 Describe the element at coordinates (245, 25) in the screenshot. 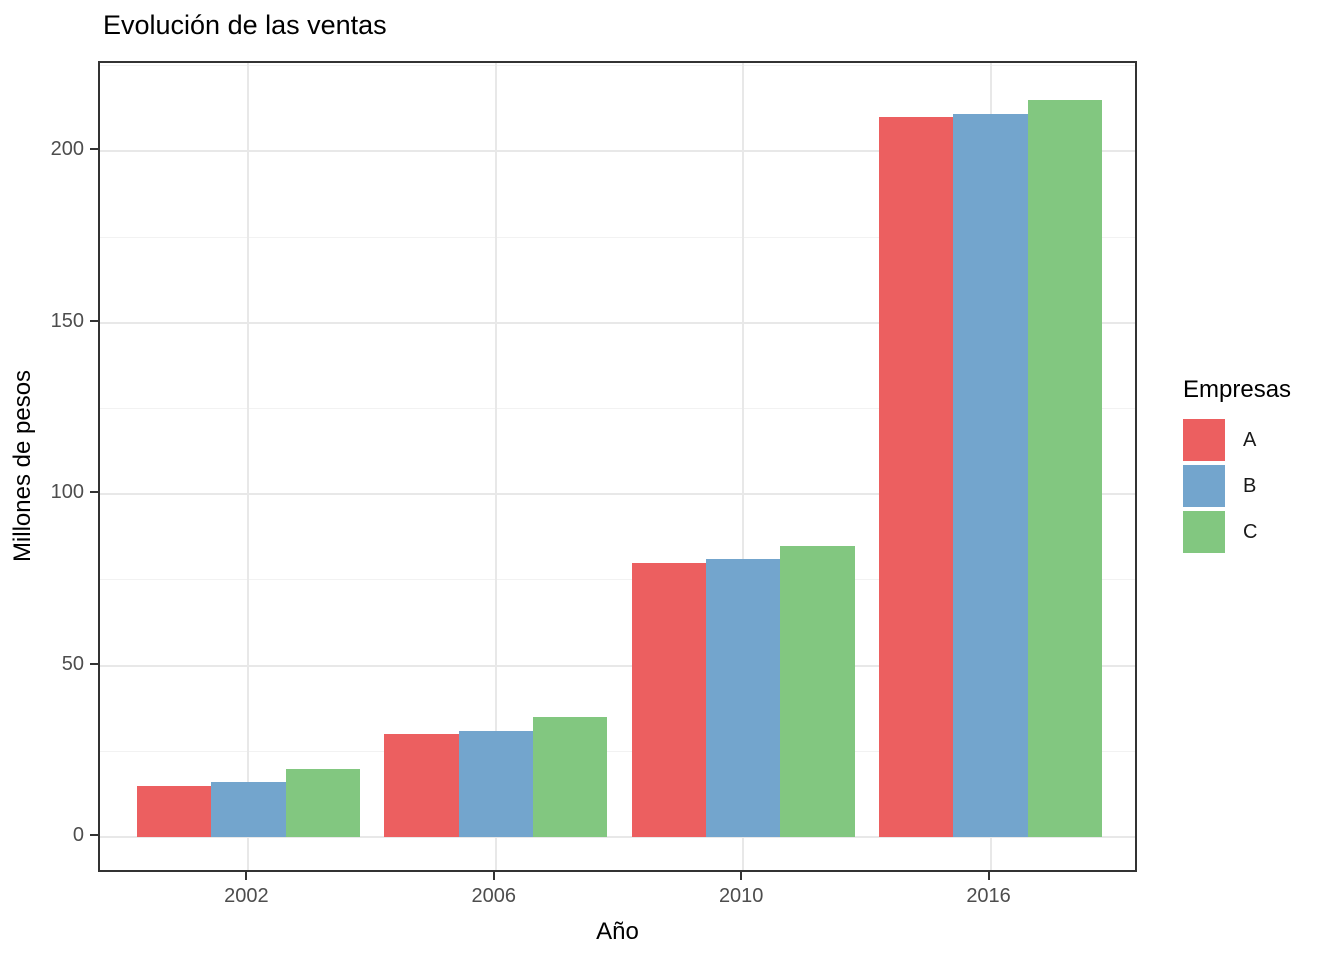

I see `chart-title: Evolución de las ventas` at that location.